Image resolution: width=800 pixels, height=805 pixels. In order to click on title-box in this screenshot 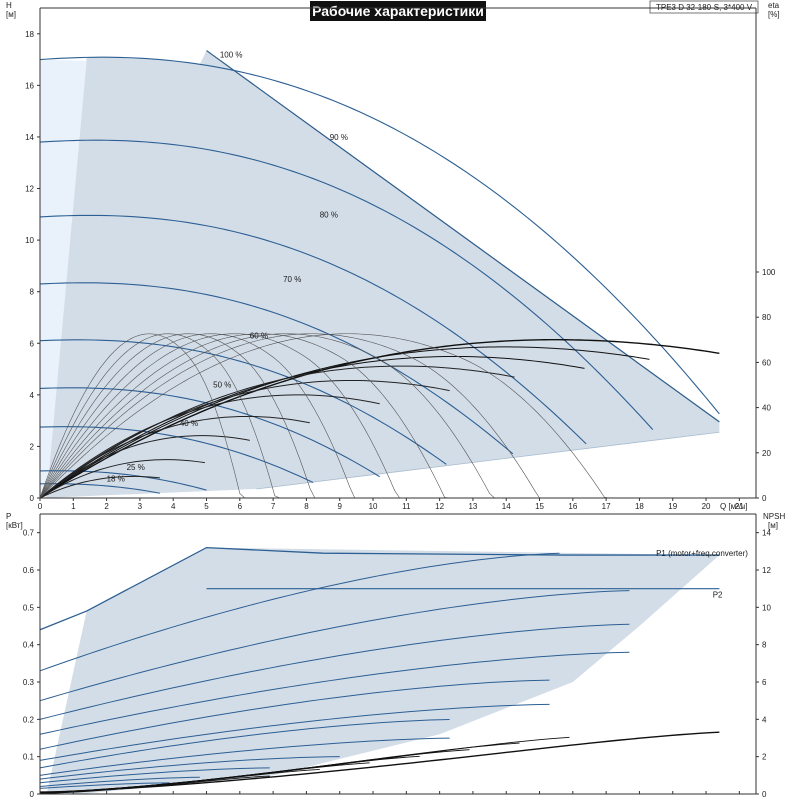, I will do `click(398, 11)`.